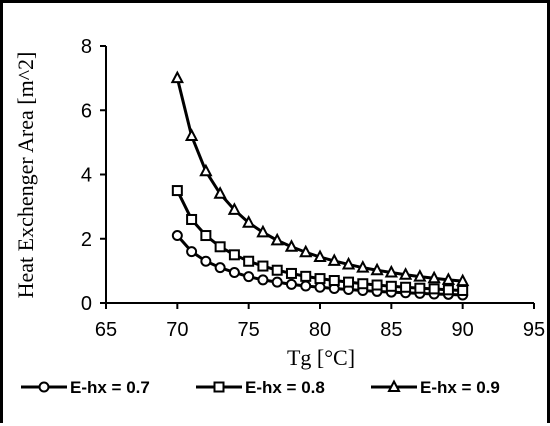 Image resolution: width=550 pixels, height=426 pixels. What do you see at coordinates (86, 176) in the screenshot?
I see `y-tick-label: 4` at bounding box center [86, 176].